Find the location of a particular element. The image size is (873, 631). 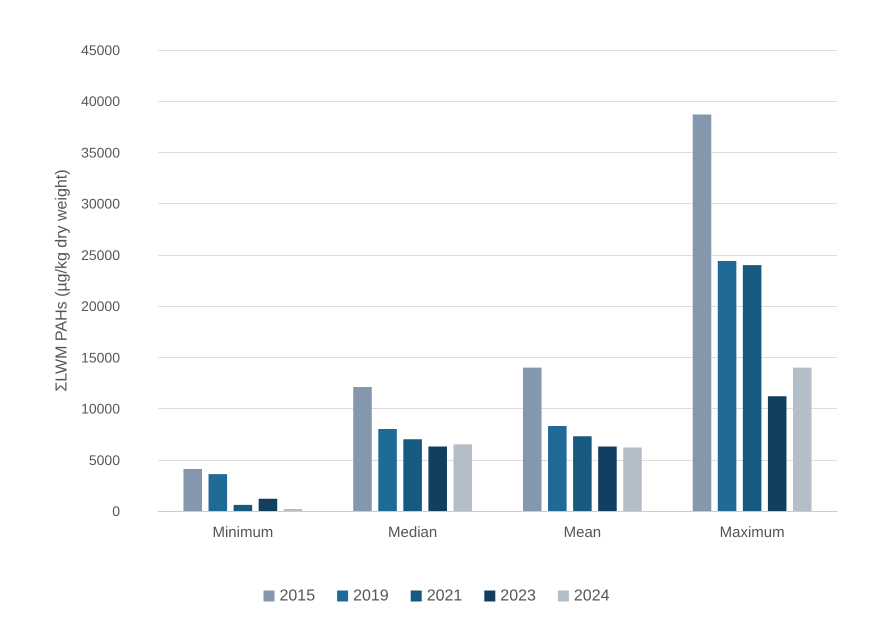

y-tick-label: 40000 is located at coordinates (100, 101).